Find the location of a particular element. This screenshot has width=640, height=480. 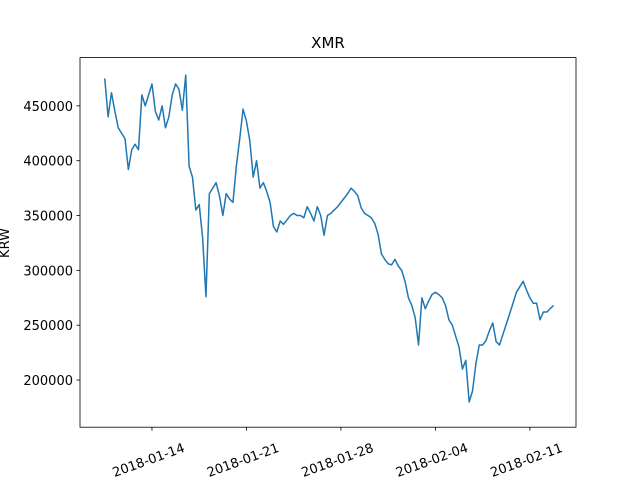

y-tick-label: 350000 is located at coordinates (48, 217).